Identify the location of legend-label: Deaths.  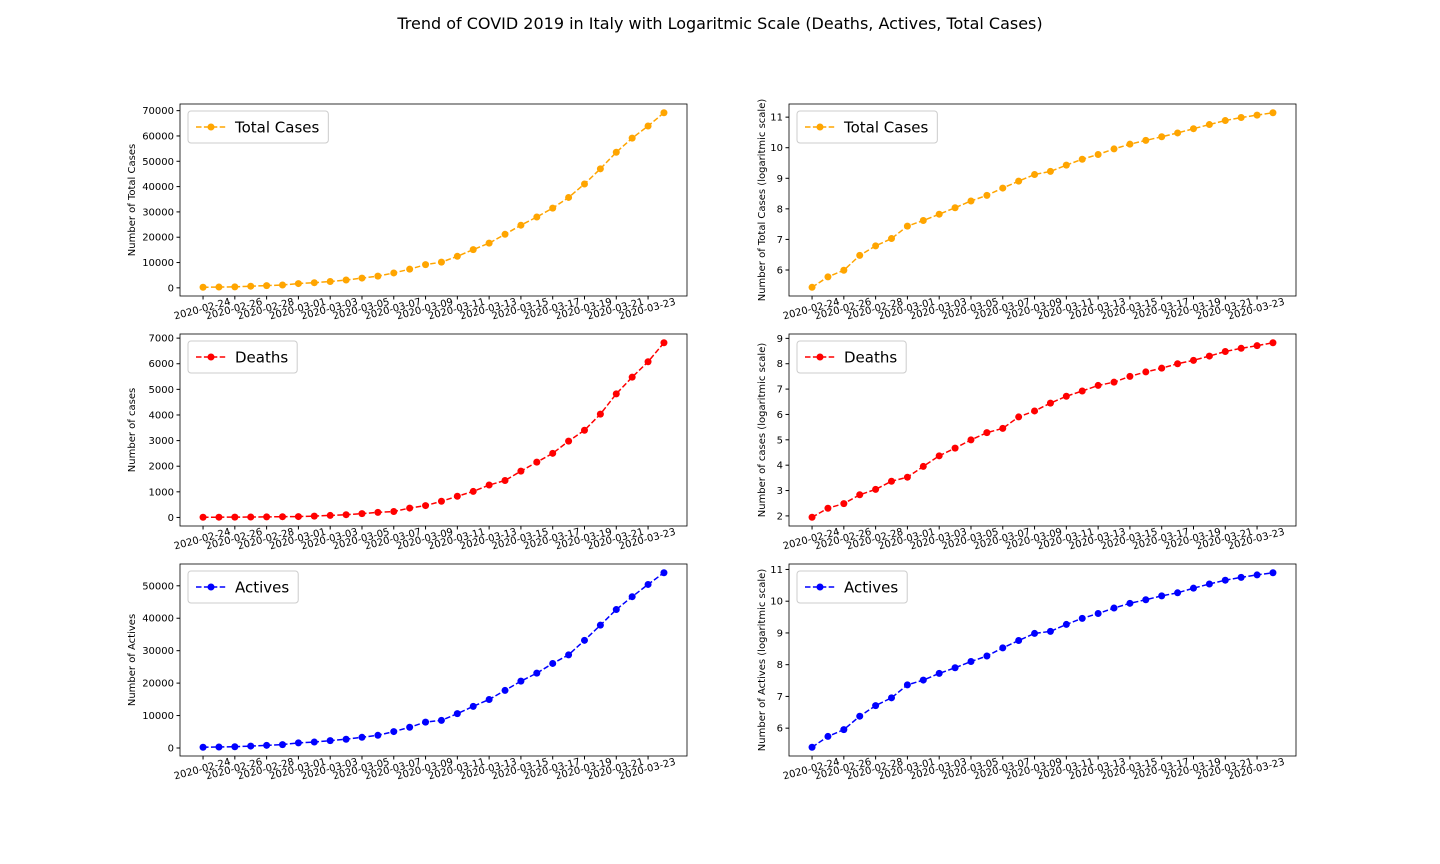
(870, 358).